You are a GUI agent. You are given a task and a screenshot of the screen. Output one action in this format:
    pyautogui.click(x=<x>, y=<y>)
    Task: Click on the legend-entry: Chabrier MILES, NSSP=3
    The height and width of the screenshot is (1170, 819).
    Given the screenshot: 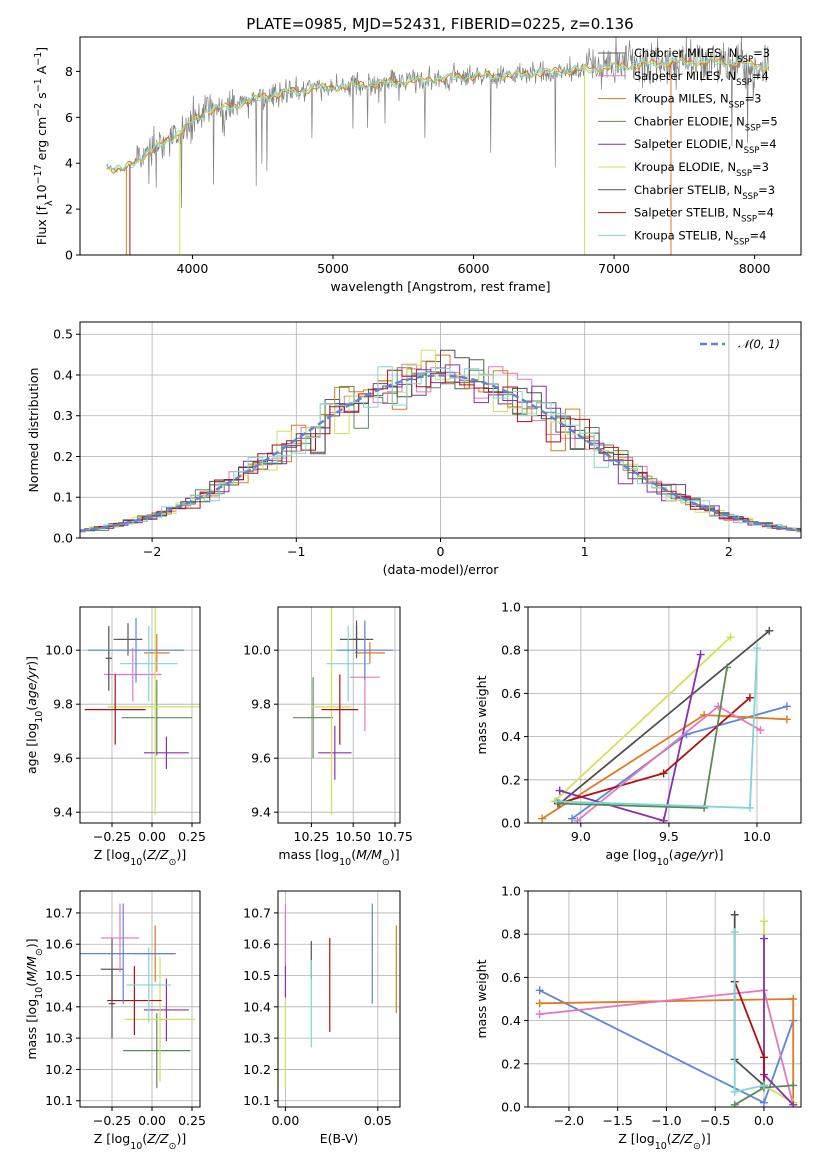 What is the action you would take?
    pyautogui.click(x=702, y=55)
    